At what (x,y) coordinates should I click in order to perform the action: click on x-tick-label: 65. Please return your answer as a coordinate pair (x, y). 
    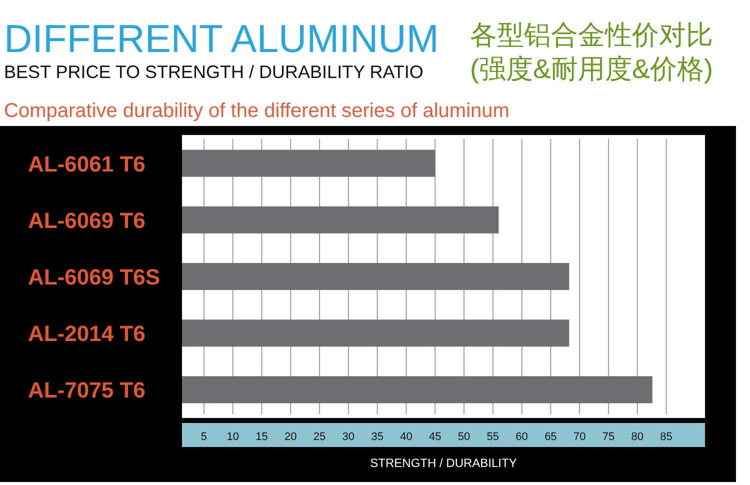
    Looking at the image, I should click on (550, 437).